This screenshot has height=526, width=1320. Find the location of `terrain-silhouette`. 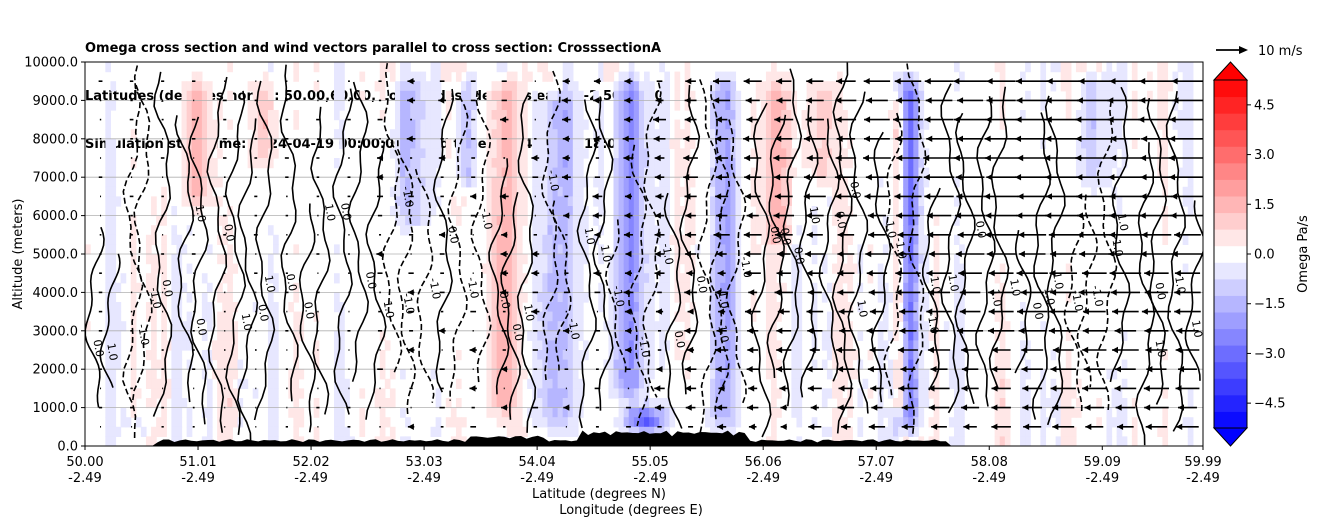

terrain-silhouette is located at coordinates (644, 438).